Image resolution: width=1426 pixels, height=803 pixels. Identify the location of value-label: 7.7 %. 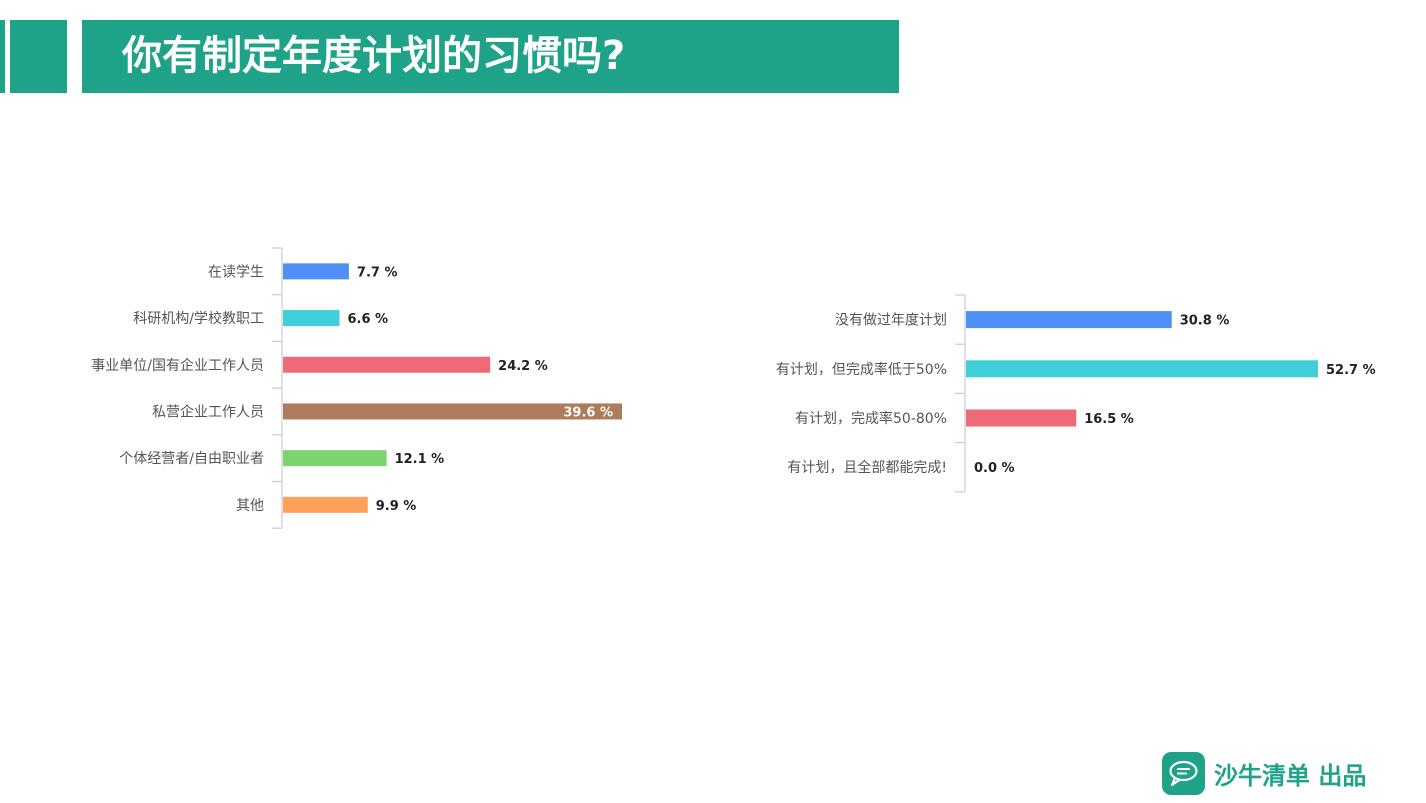
(377, 272).